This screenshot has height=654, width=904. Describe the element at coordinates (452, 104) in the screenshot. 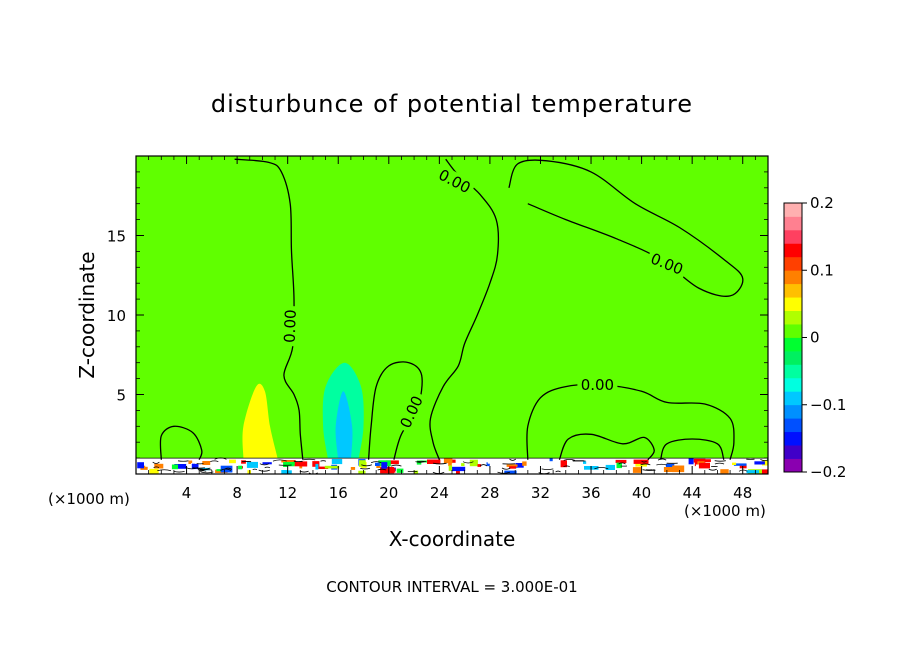

I see `chart-title: disturbunce of potential temperature` at that location.